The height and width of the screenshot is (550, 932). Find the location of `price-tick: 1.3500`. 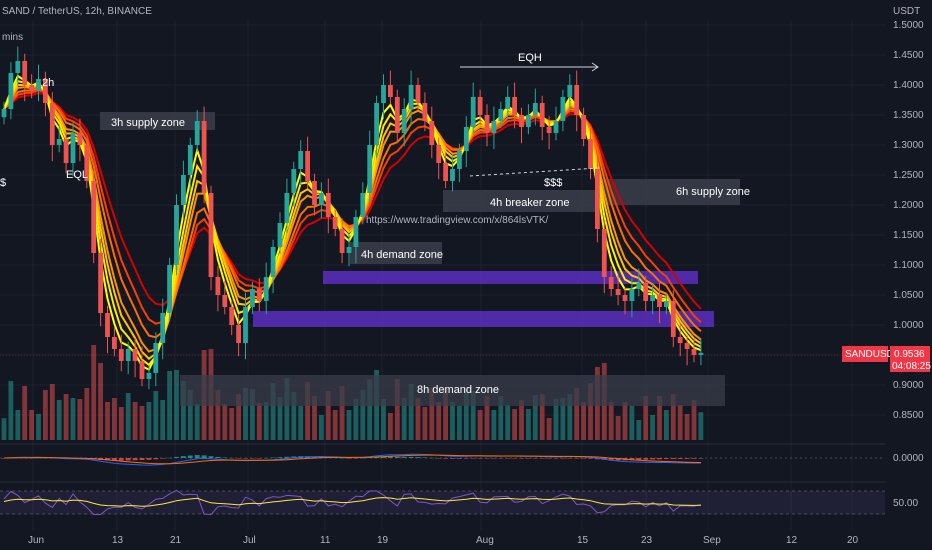

price-tick: 1.3500 is located at coordinates (908, 115).